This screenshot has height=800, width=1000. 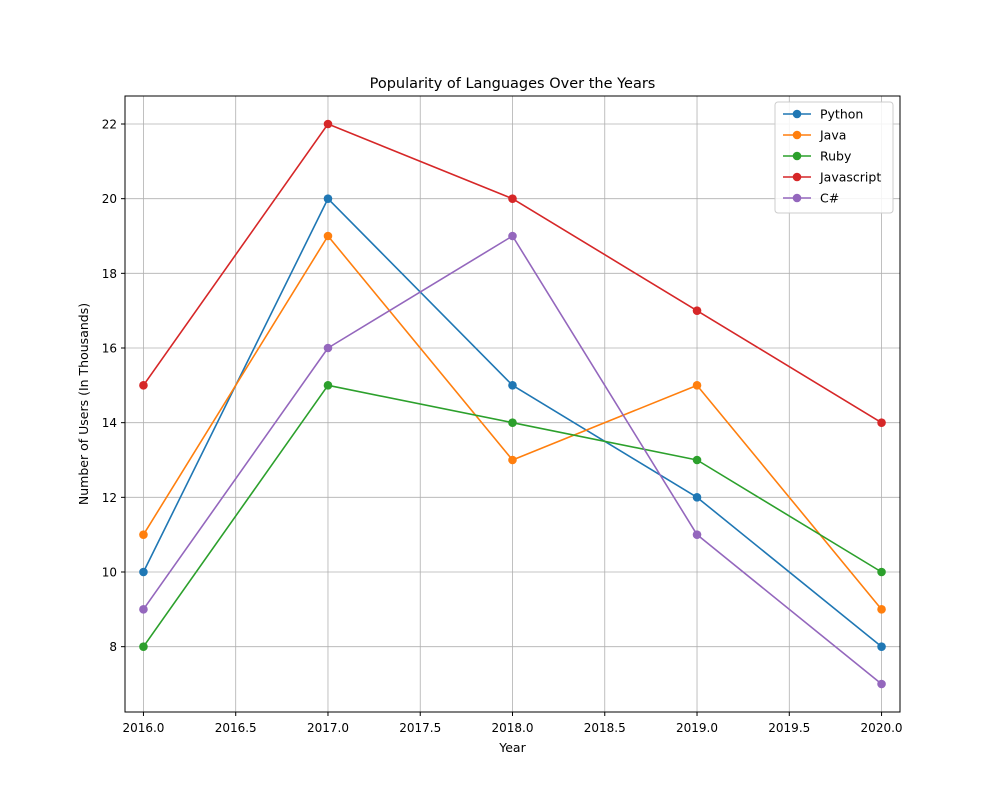 I want to click on x-tick-label: 2016.0, so click(x=143, y=728).